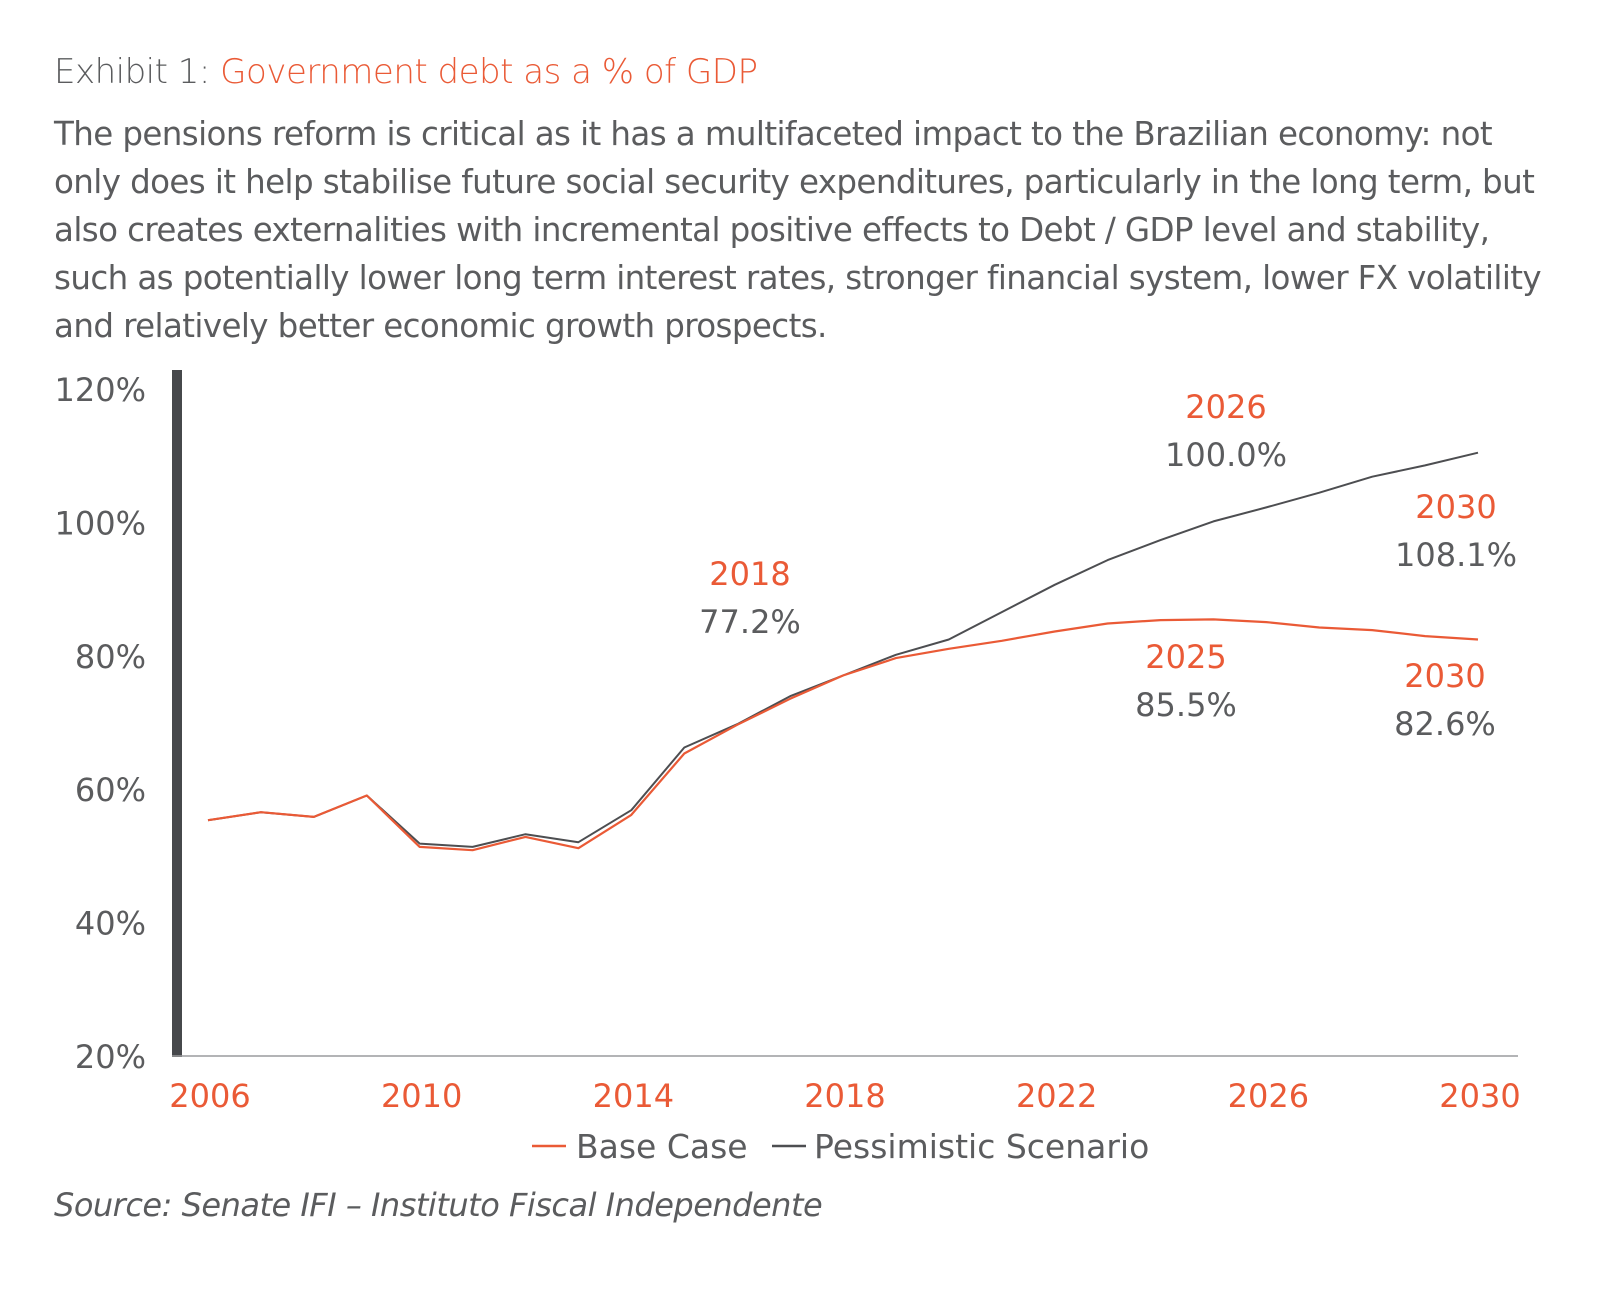 The width and height of the screenshot is (1600, 1306). I want to click on x-tick-label: 2018, so click(844, 1096).